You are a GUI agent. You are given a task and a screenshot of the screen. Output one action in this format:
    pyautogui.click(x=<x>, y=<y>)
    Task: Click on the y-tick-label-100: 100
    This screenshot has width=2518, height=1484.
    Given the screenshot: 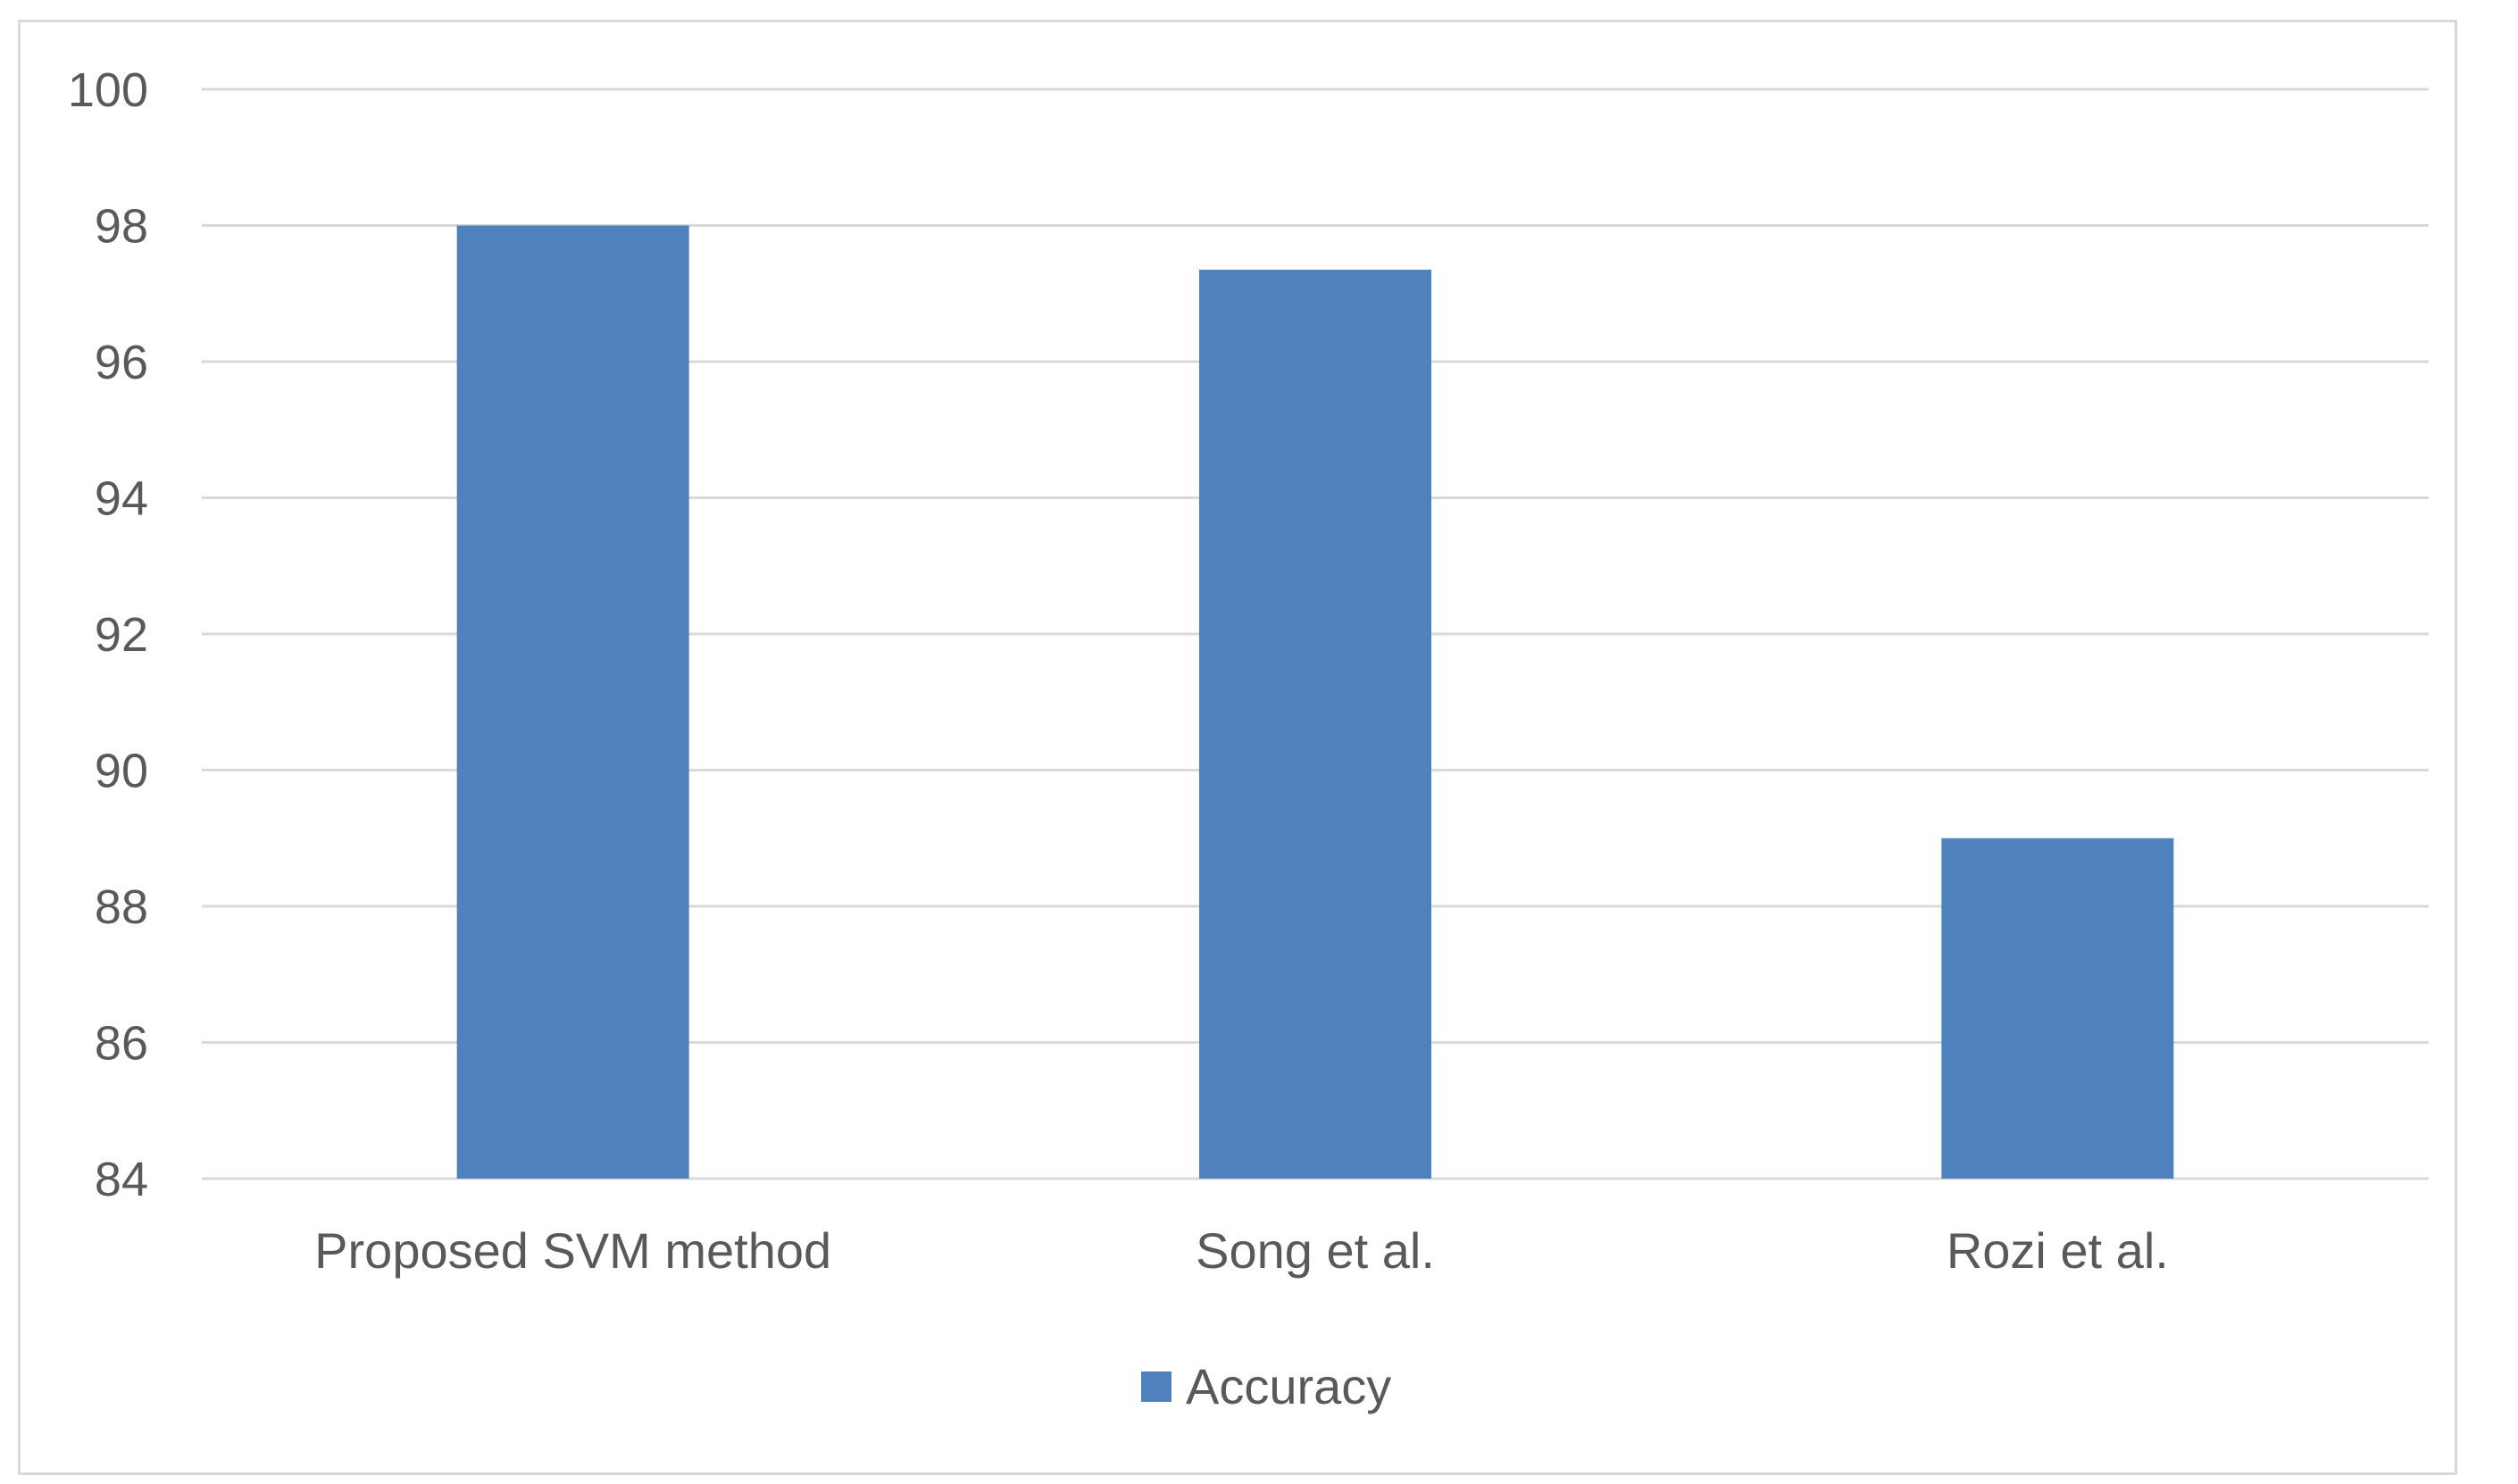 What is the action you would take?
    pyautogui.click(x=108, y=90)
    